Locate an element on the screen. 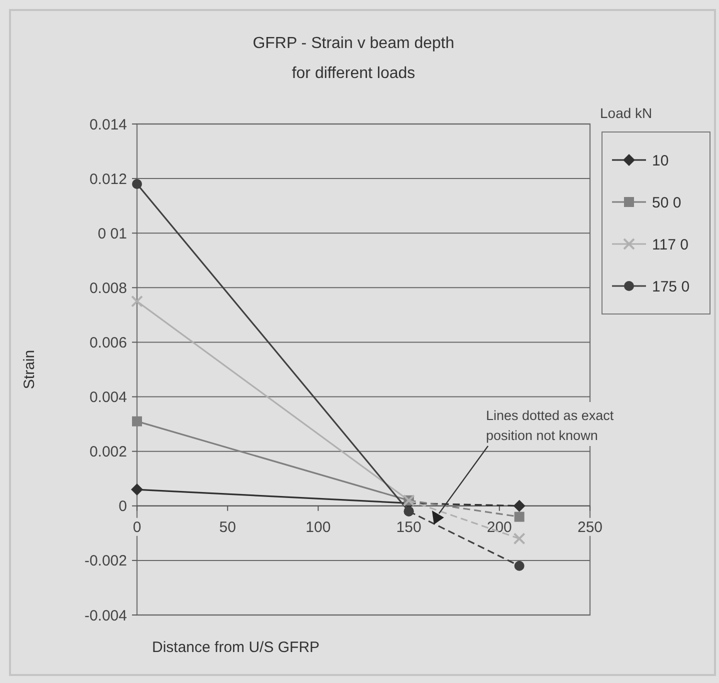 The height and width of the screenshot is (683, 719). y-tick-label: 0.006 is located at coordinates (108, 343).